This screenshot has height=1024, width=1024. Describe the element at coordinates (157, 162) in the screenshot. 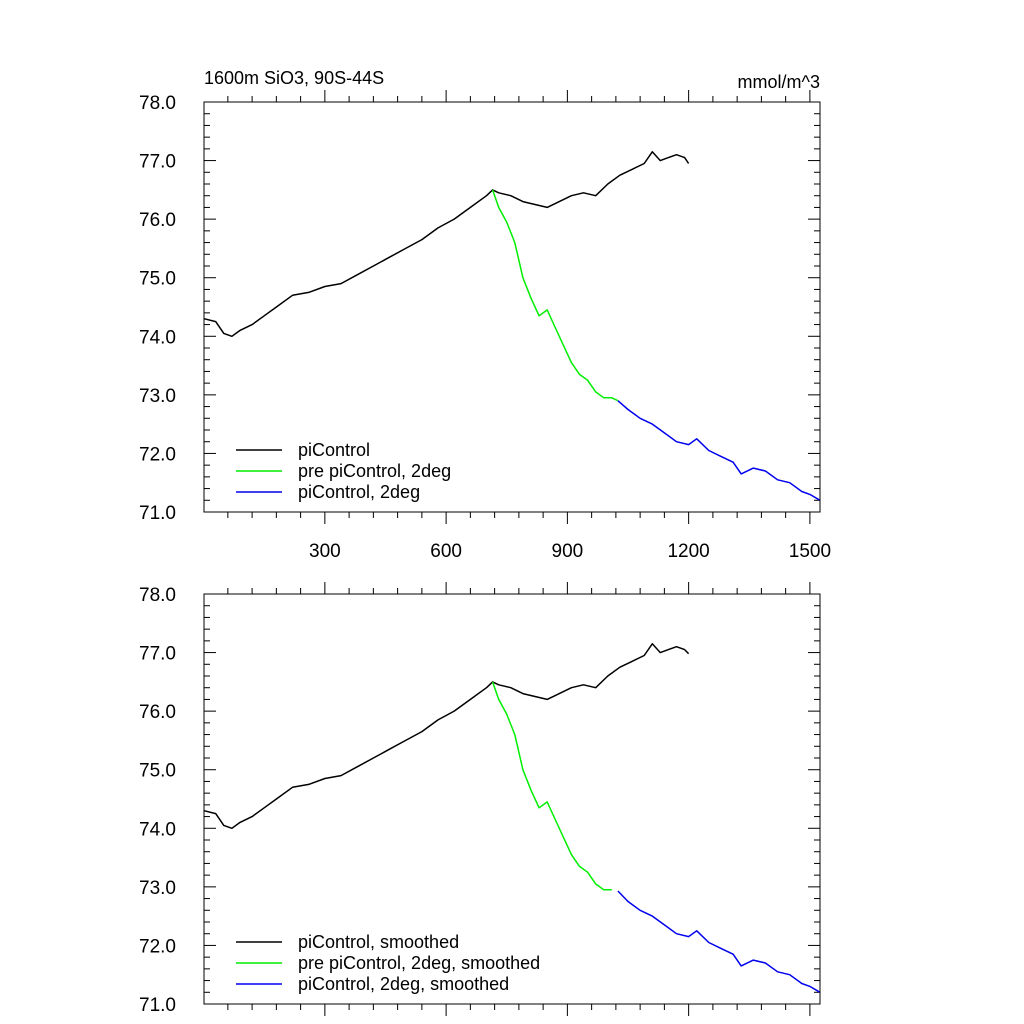

I see `top-y-tick-label: 77.0` at that location.